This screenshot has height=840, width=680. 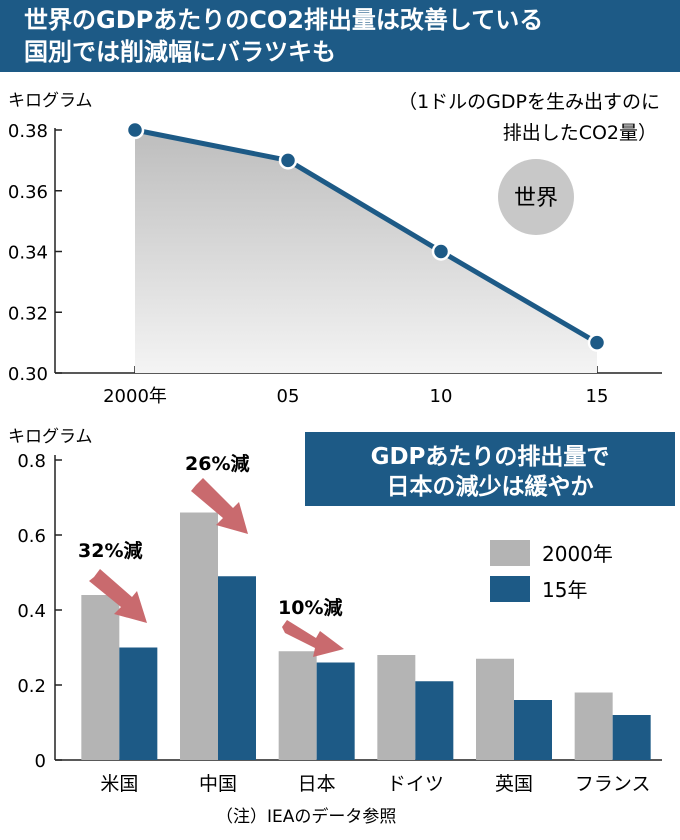 I want to click on annotation-us: 32%減, so click(x=110, y=550).